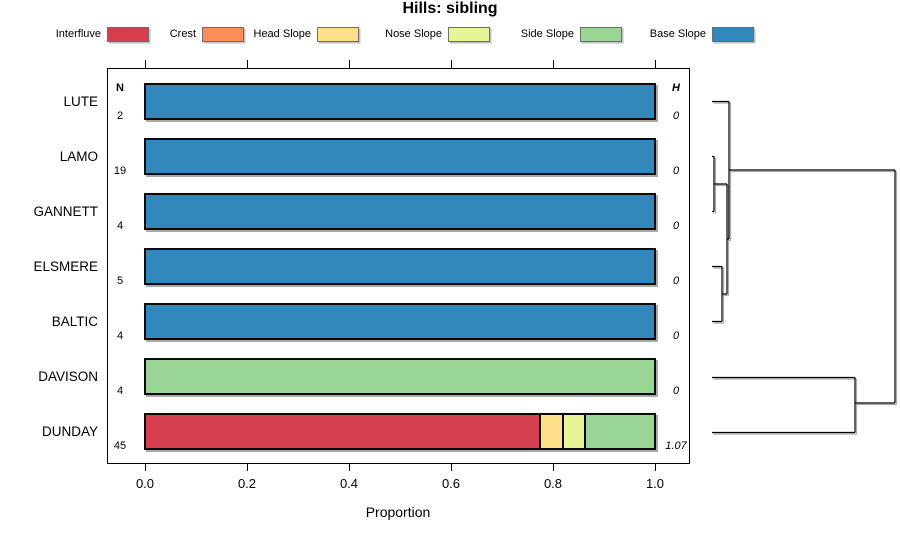 The height and width of the screenshot is (540, 900). I want to click on legend-label: Head Slope, so click(282, 34).